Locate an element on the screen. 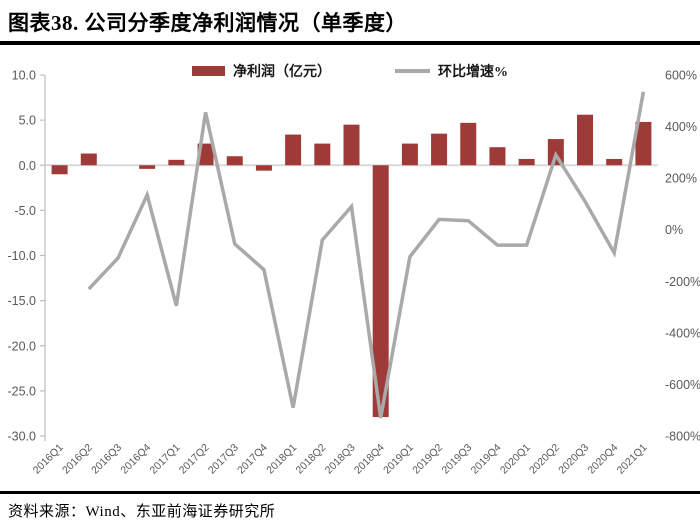  x-axis-label: 2020Q3 is located at coordinates (573, 459).